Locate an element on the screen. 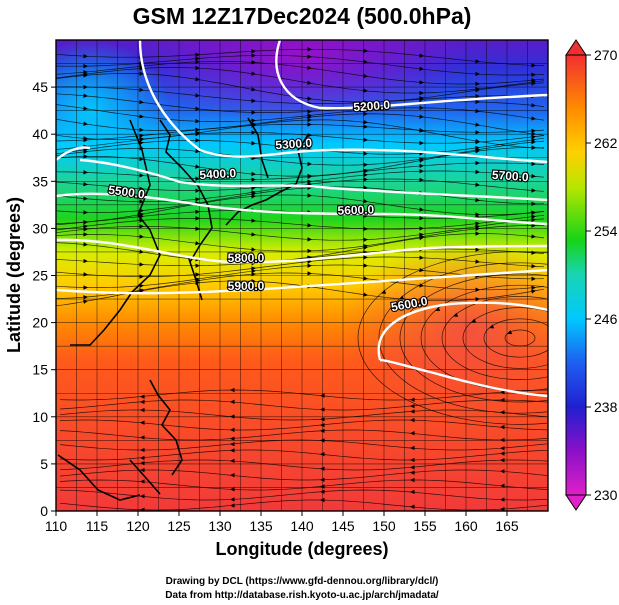 The height and width of the screenshot is (605, 619). x-tick-label: 130 is located at coordinates (220, 526).